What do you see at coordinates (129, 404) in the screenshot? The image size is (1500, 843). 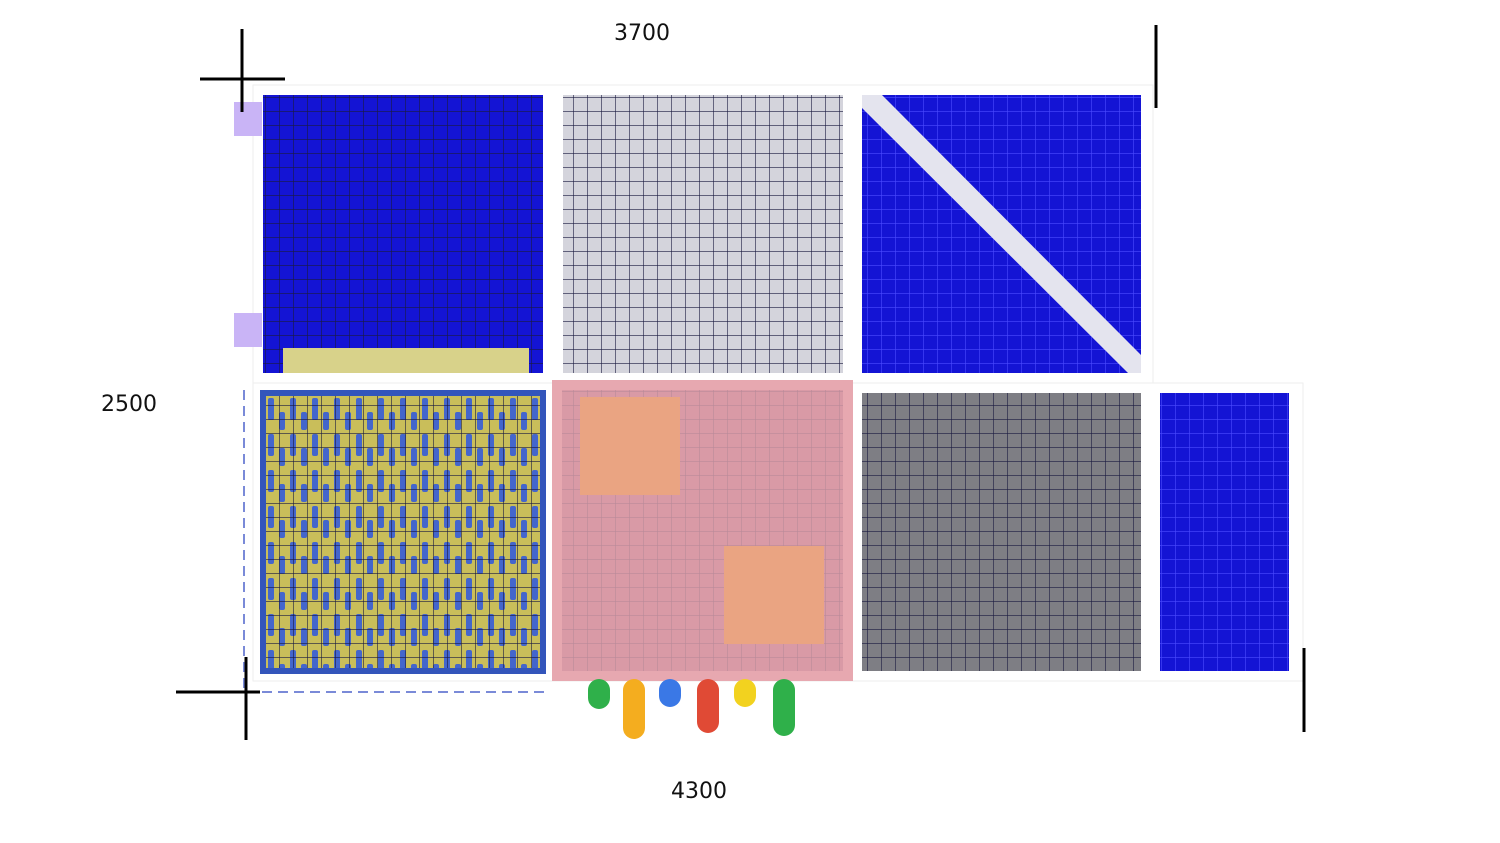 I see `dimension-label: 2500` at bounding box center [129, 404].